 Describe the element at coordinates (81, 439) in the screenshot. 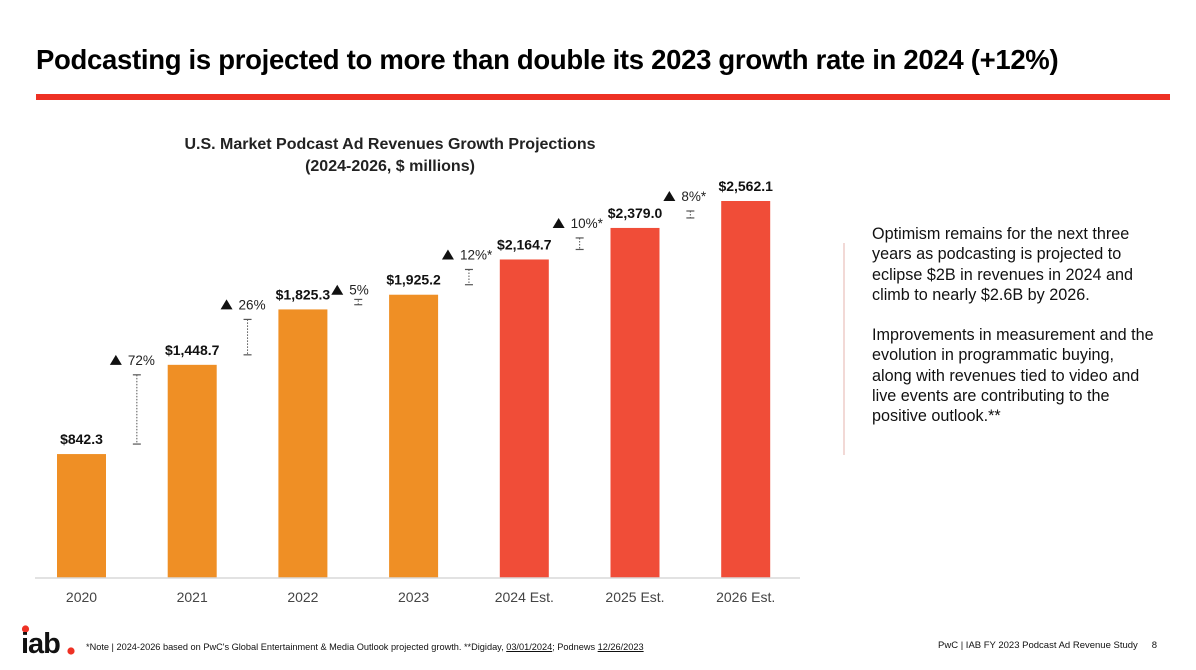

I see `data-label: $842.3` at that location.